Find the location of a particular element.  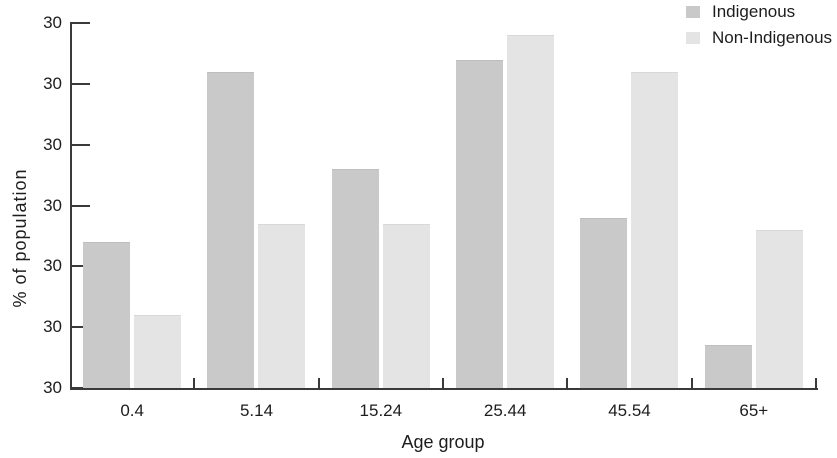

x-tick-label: 65+ is located at coordinates (754, 410).